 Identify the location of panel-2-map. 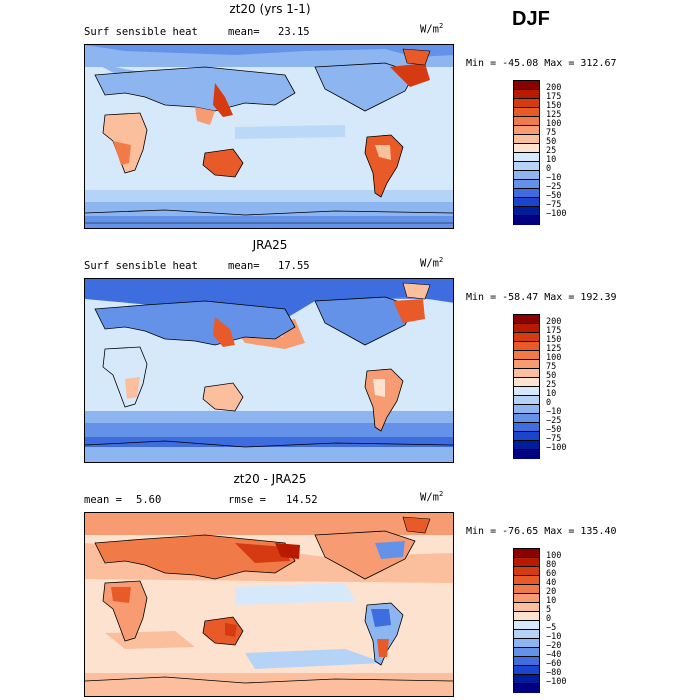
(269, 370).